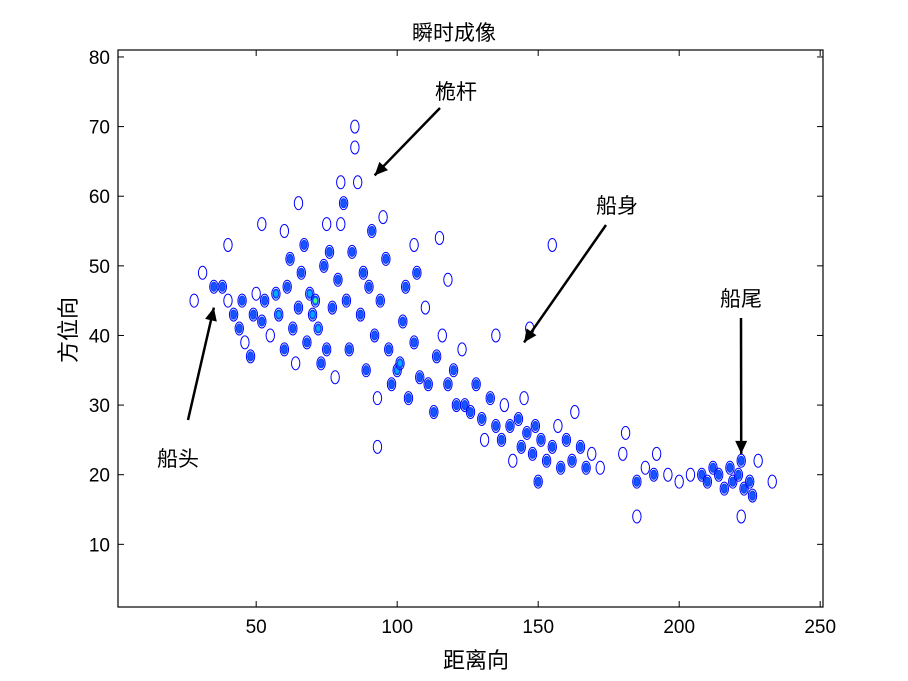 This screenshot has height=681, width=908. Describe the element at coordinates (565, 284) in the screenshot. I see `annotation-arrow-shaft` at that location.